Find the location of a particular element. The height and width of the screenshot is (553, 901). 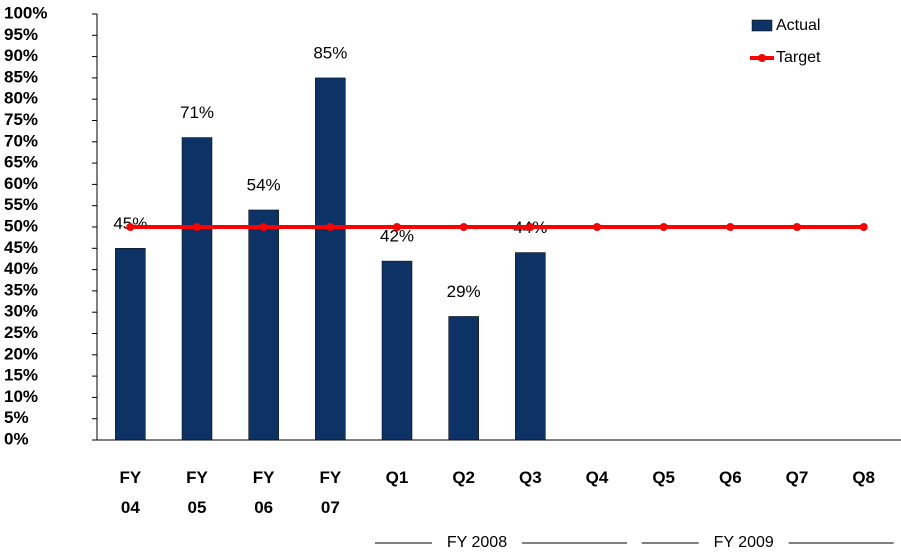

y-tick-label: 40% is located at coordinates (21, 268).